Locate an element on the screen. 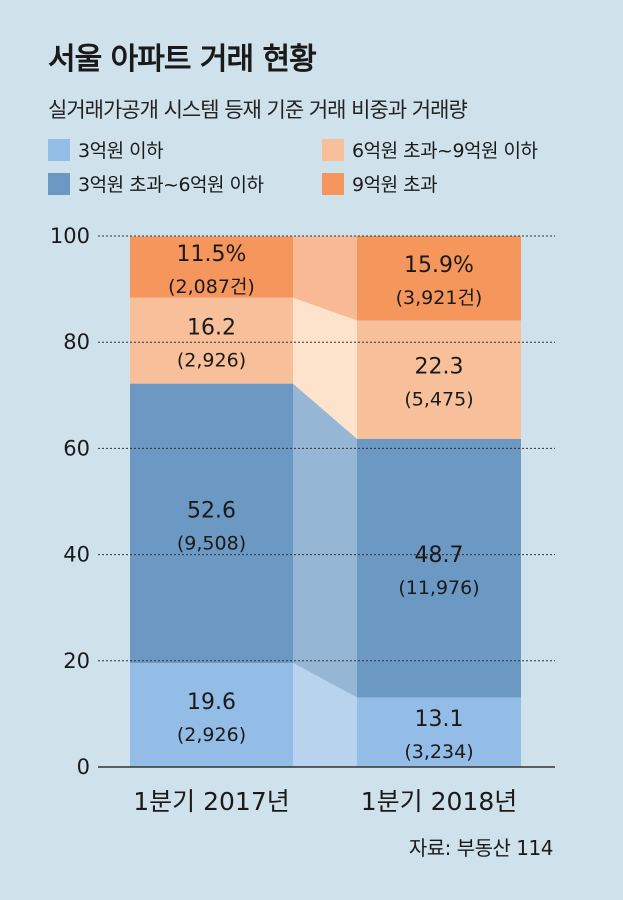 The height and width of the screenshot is (900, 623). data-label-count: (5,475) is located at coordinates (438, 400).